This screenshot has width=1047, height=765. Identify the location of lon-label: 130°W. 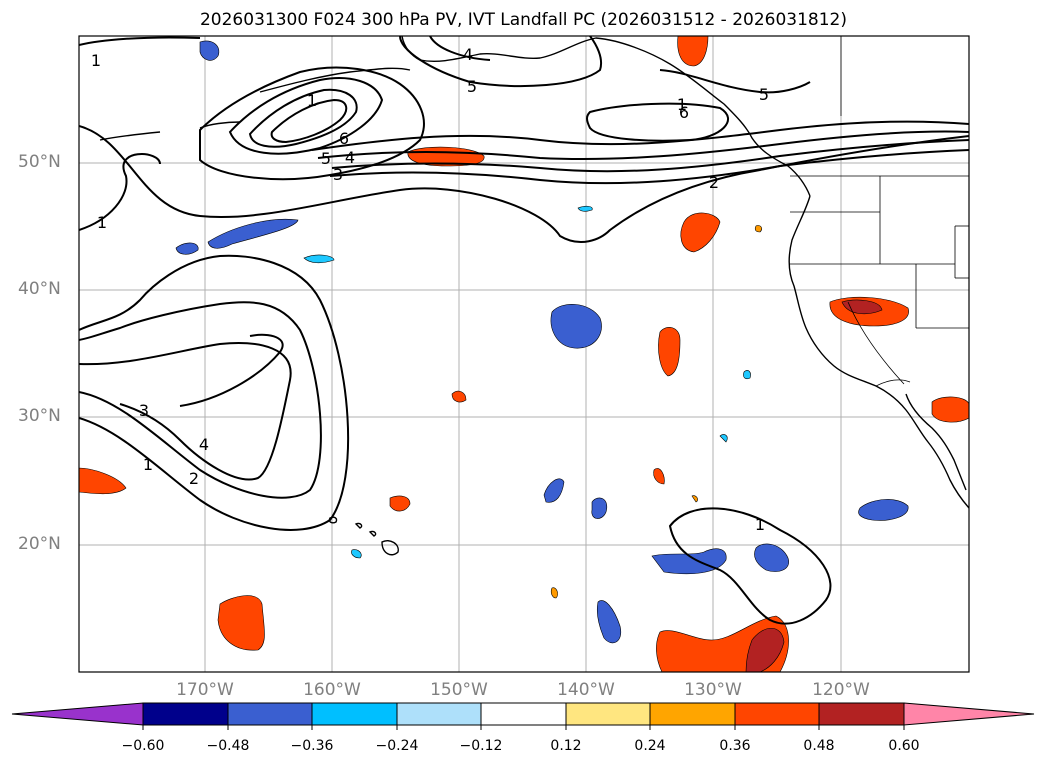
(713, 690).